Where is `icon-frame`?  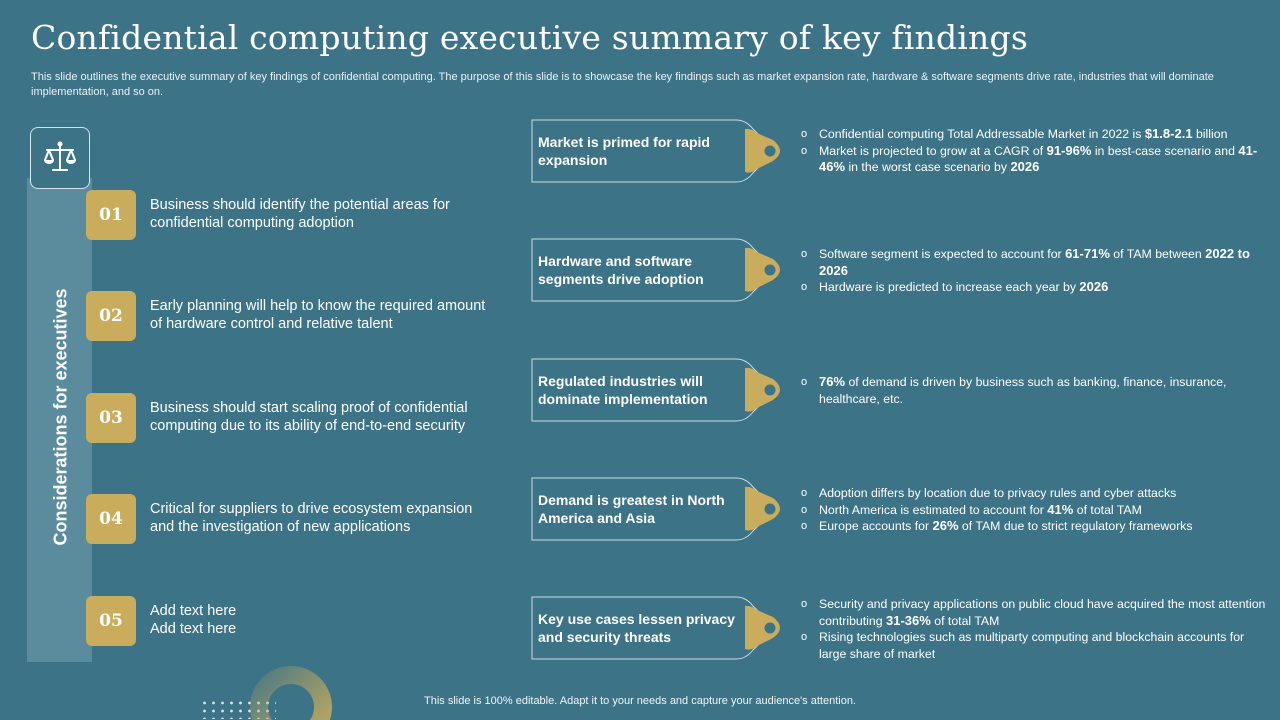 icon-frame is located at coordinates (60, 158).